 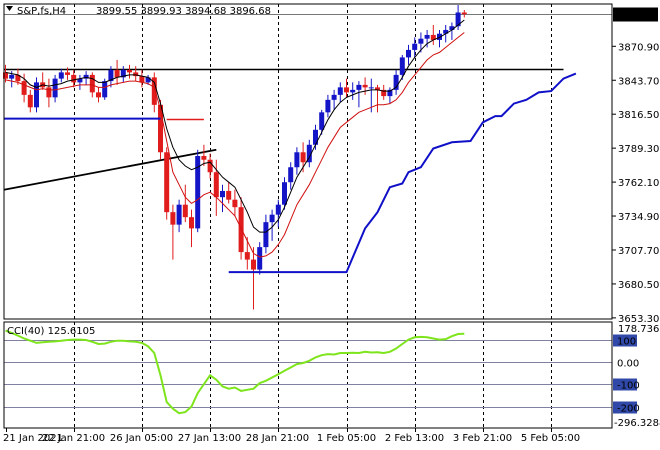 I want to click on price-axis-label: 3707.70, so click(x=638, y=251).